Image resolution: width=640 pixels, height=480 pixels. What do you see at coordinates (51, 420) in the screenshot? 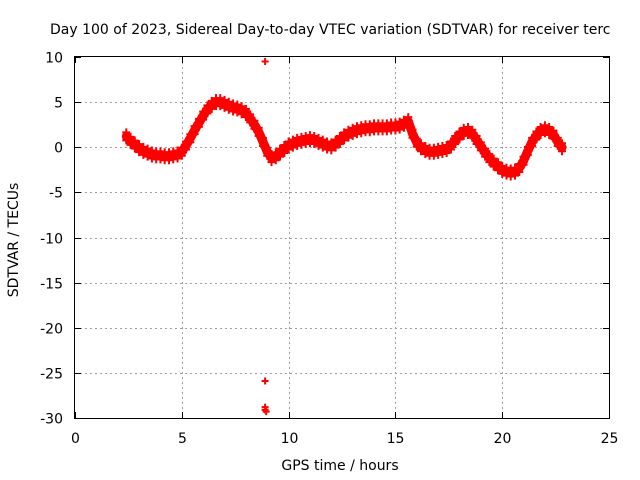
I see `y-tick-label: -30` at bounding box center [51, 420].